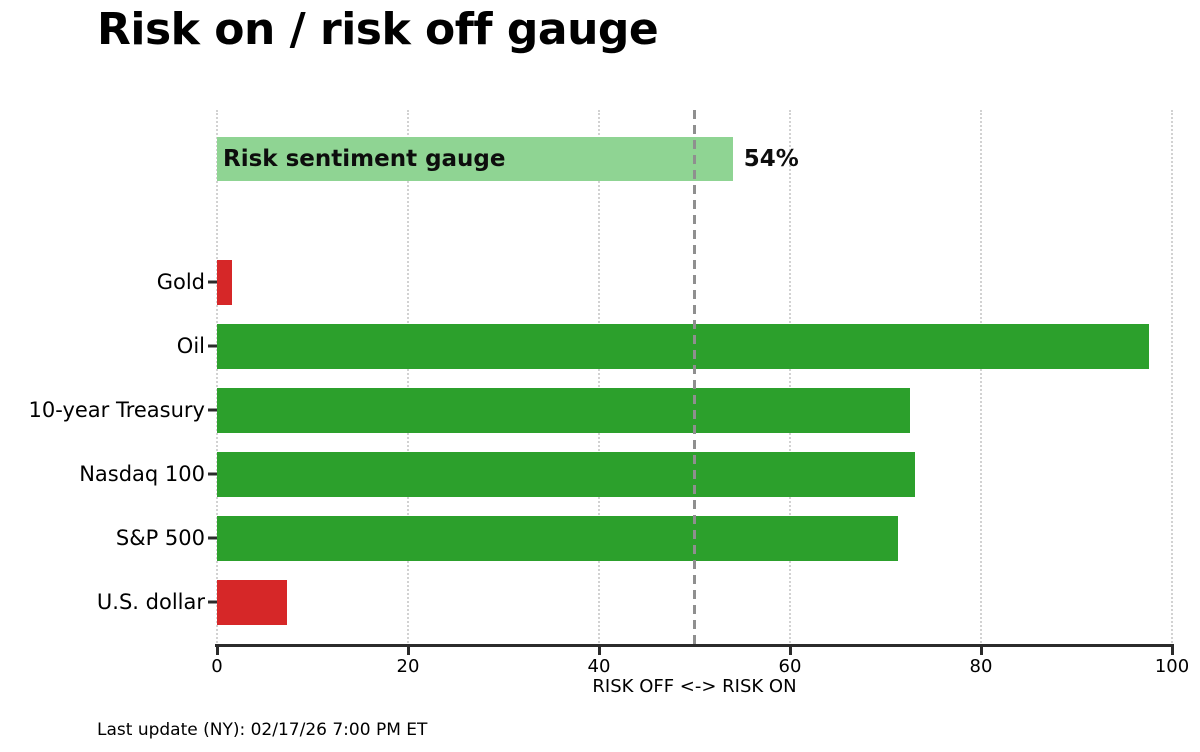  Describe the element at coordinates (225, 282) in the screenshot. I see `bar-gold` at that location.